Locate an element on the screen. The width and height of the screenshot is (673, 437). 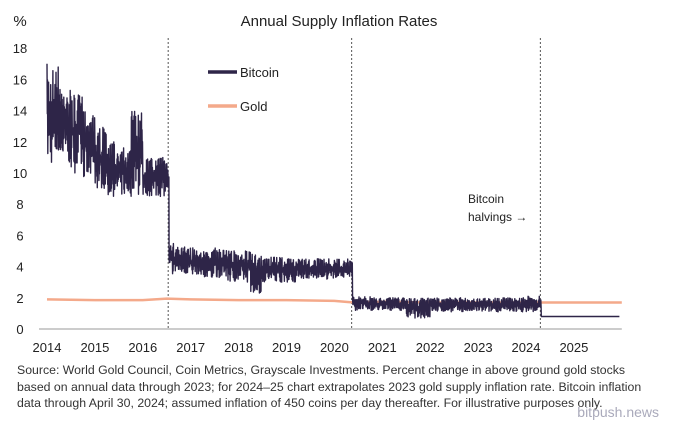
y-tick-label: 18 is located at coordinates (20, 48).